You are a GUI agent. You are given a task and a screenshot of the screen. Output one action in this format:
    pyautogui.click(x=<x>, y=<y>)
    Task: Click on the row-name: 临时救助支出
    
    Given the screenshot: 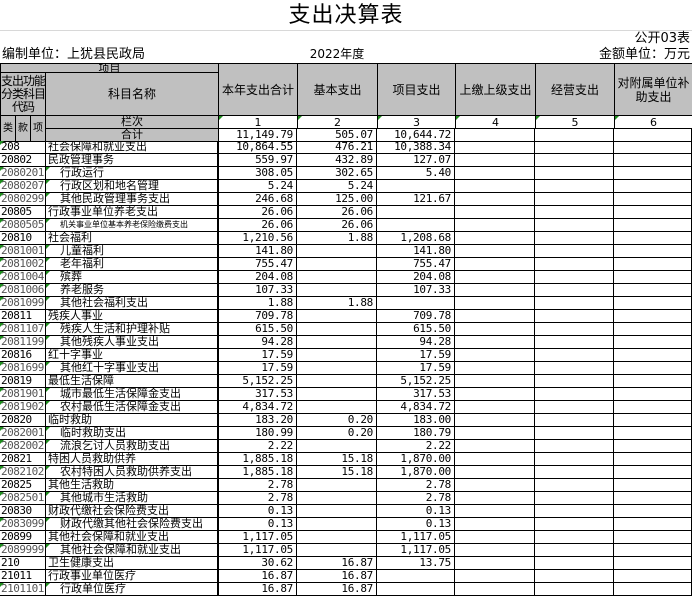 What is the action you would take?
    pyautogui.click(x=132, y=433)
    